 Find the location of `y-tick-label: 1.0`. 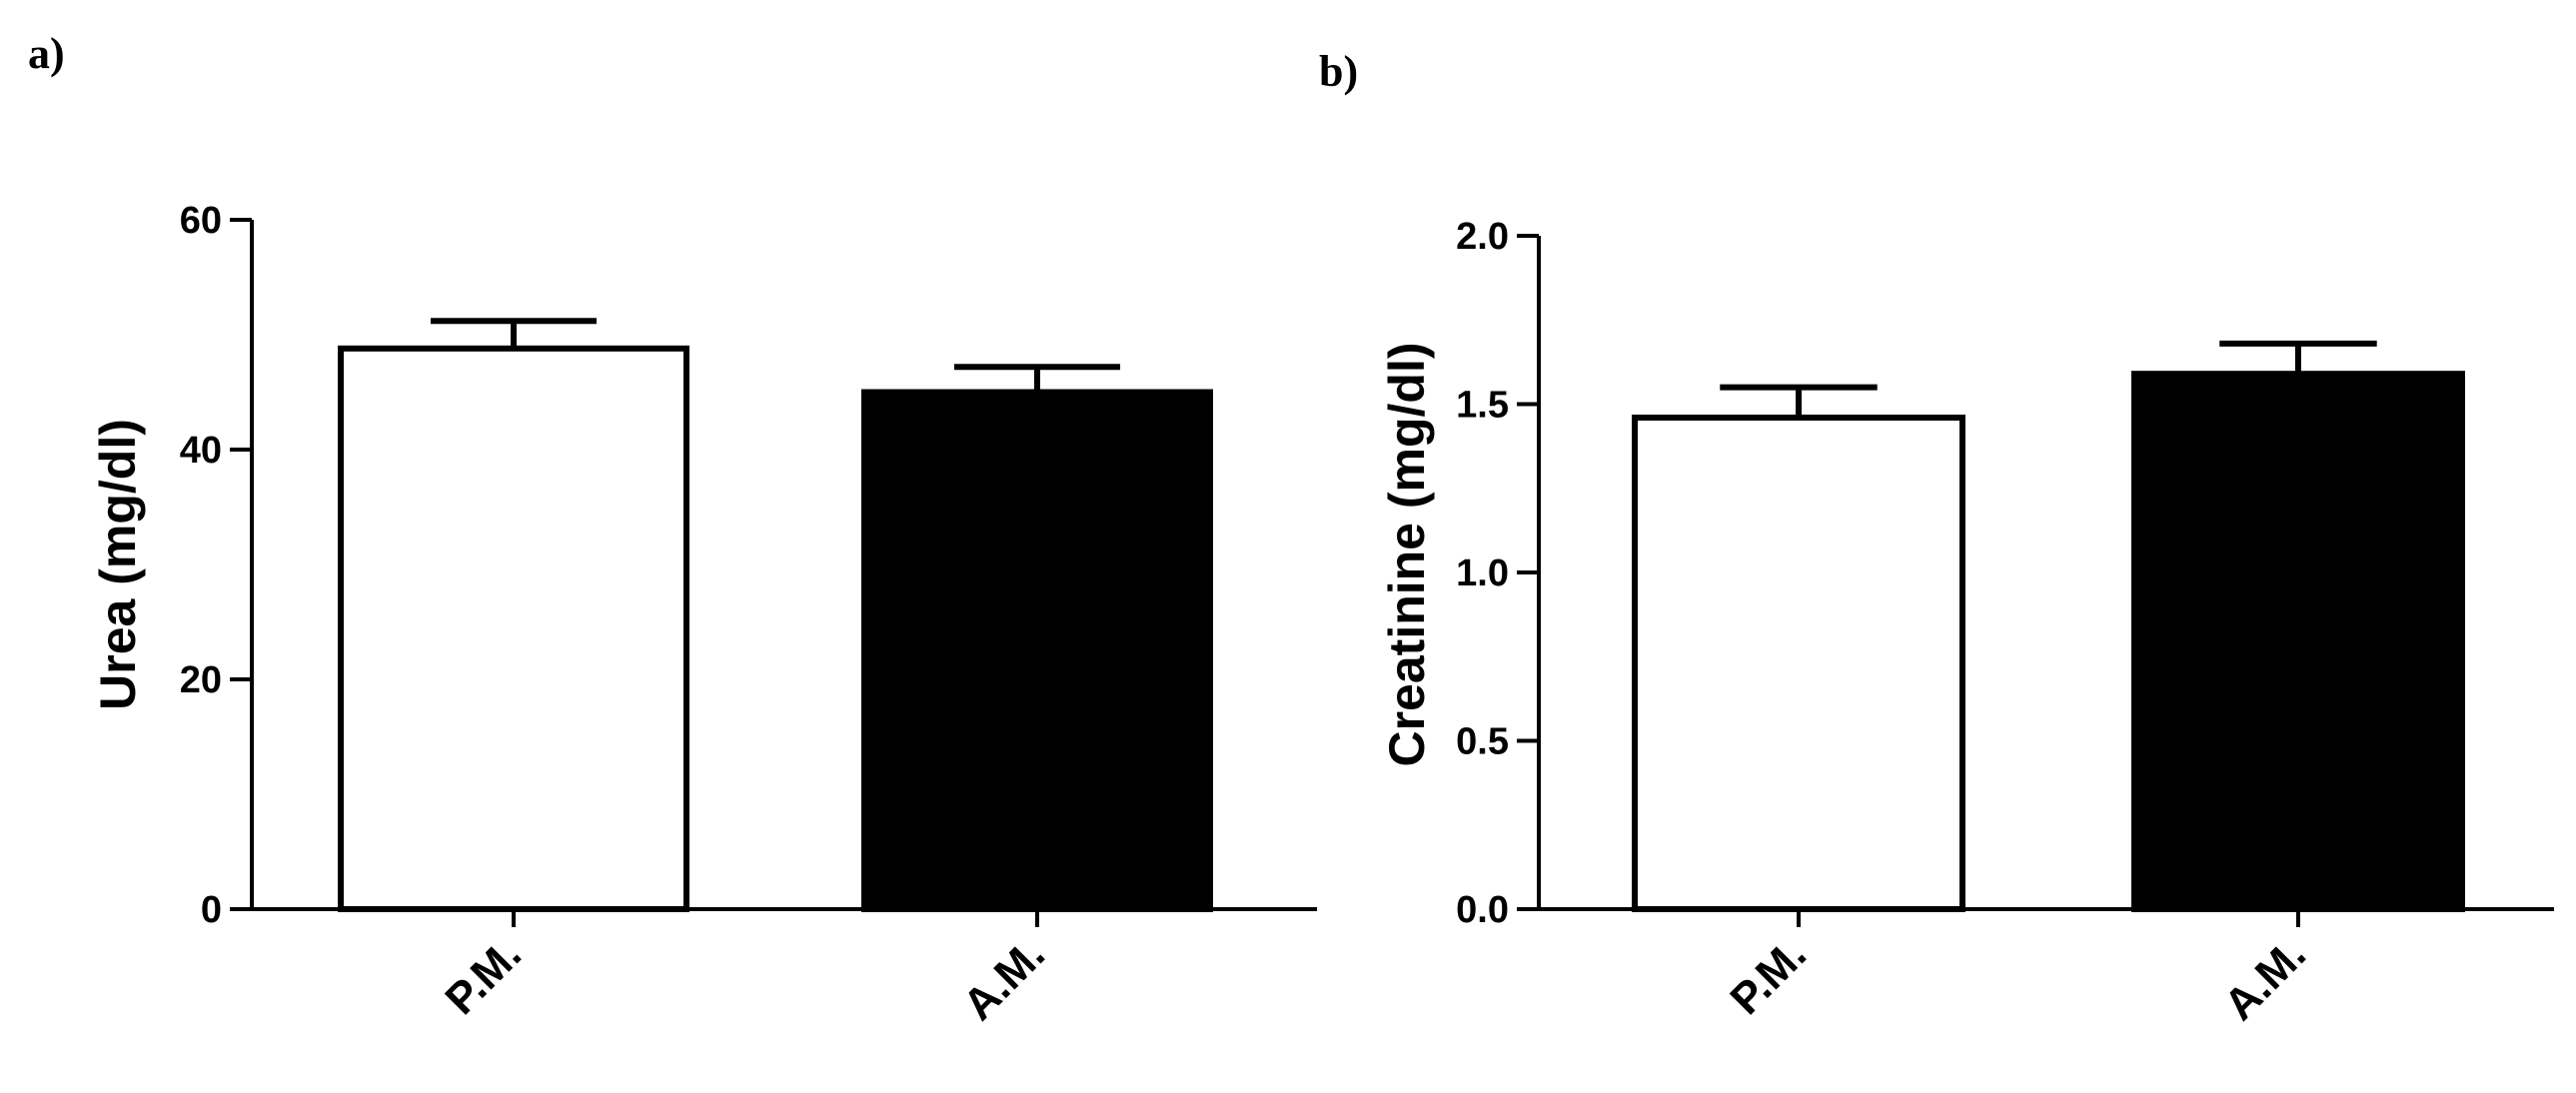

y-tick-label: 1.0 is located at coordinates (1482, 573).